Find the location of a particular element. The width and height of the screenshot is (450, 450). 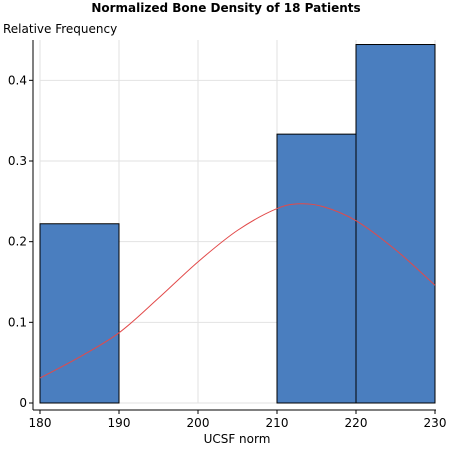

x-tick-label-5: 230 is located at coordinates (435, 423).